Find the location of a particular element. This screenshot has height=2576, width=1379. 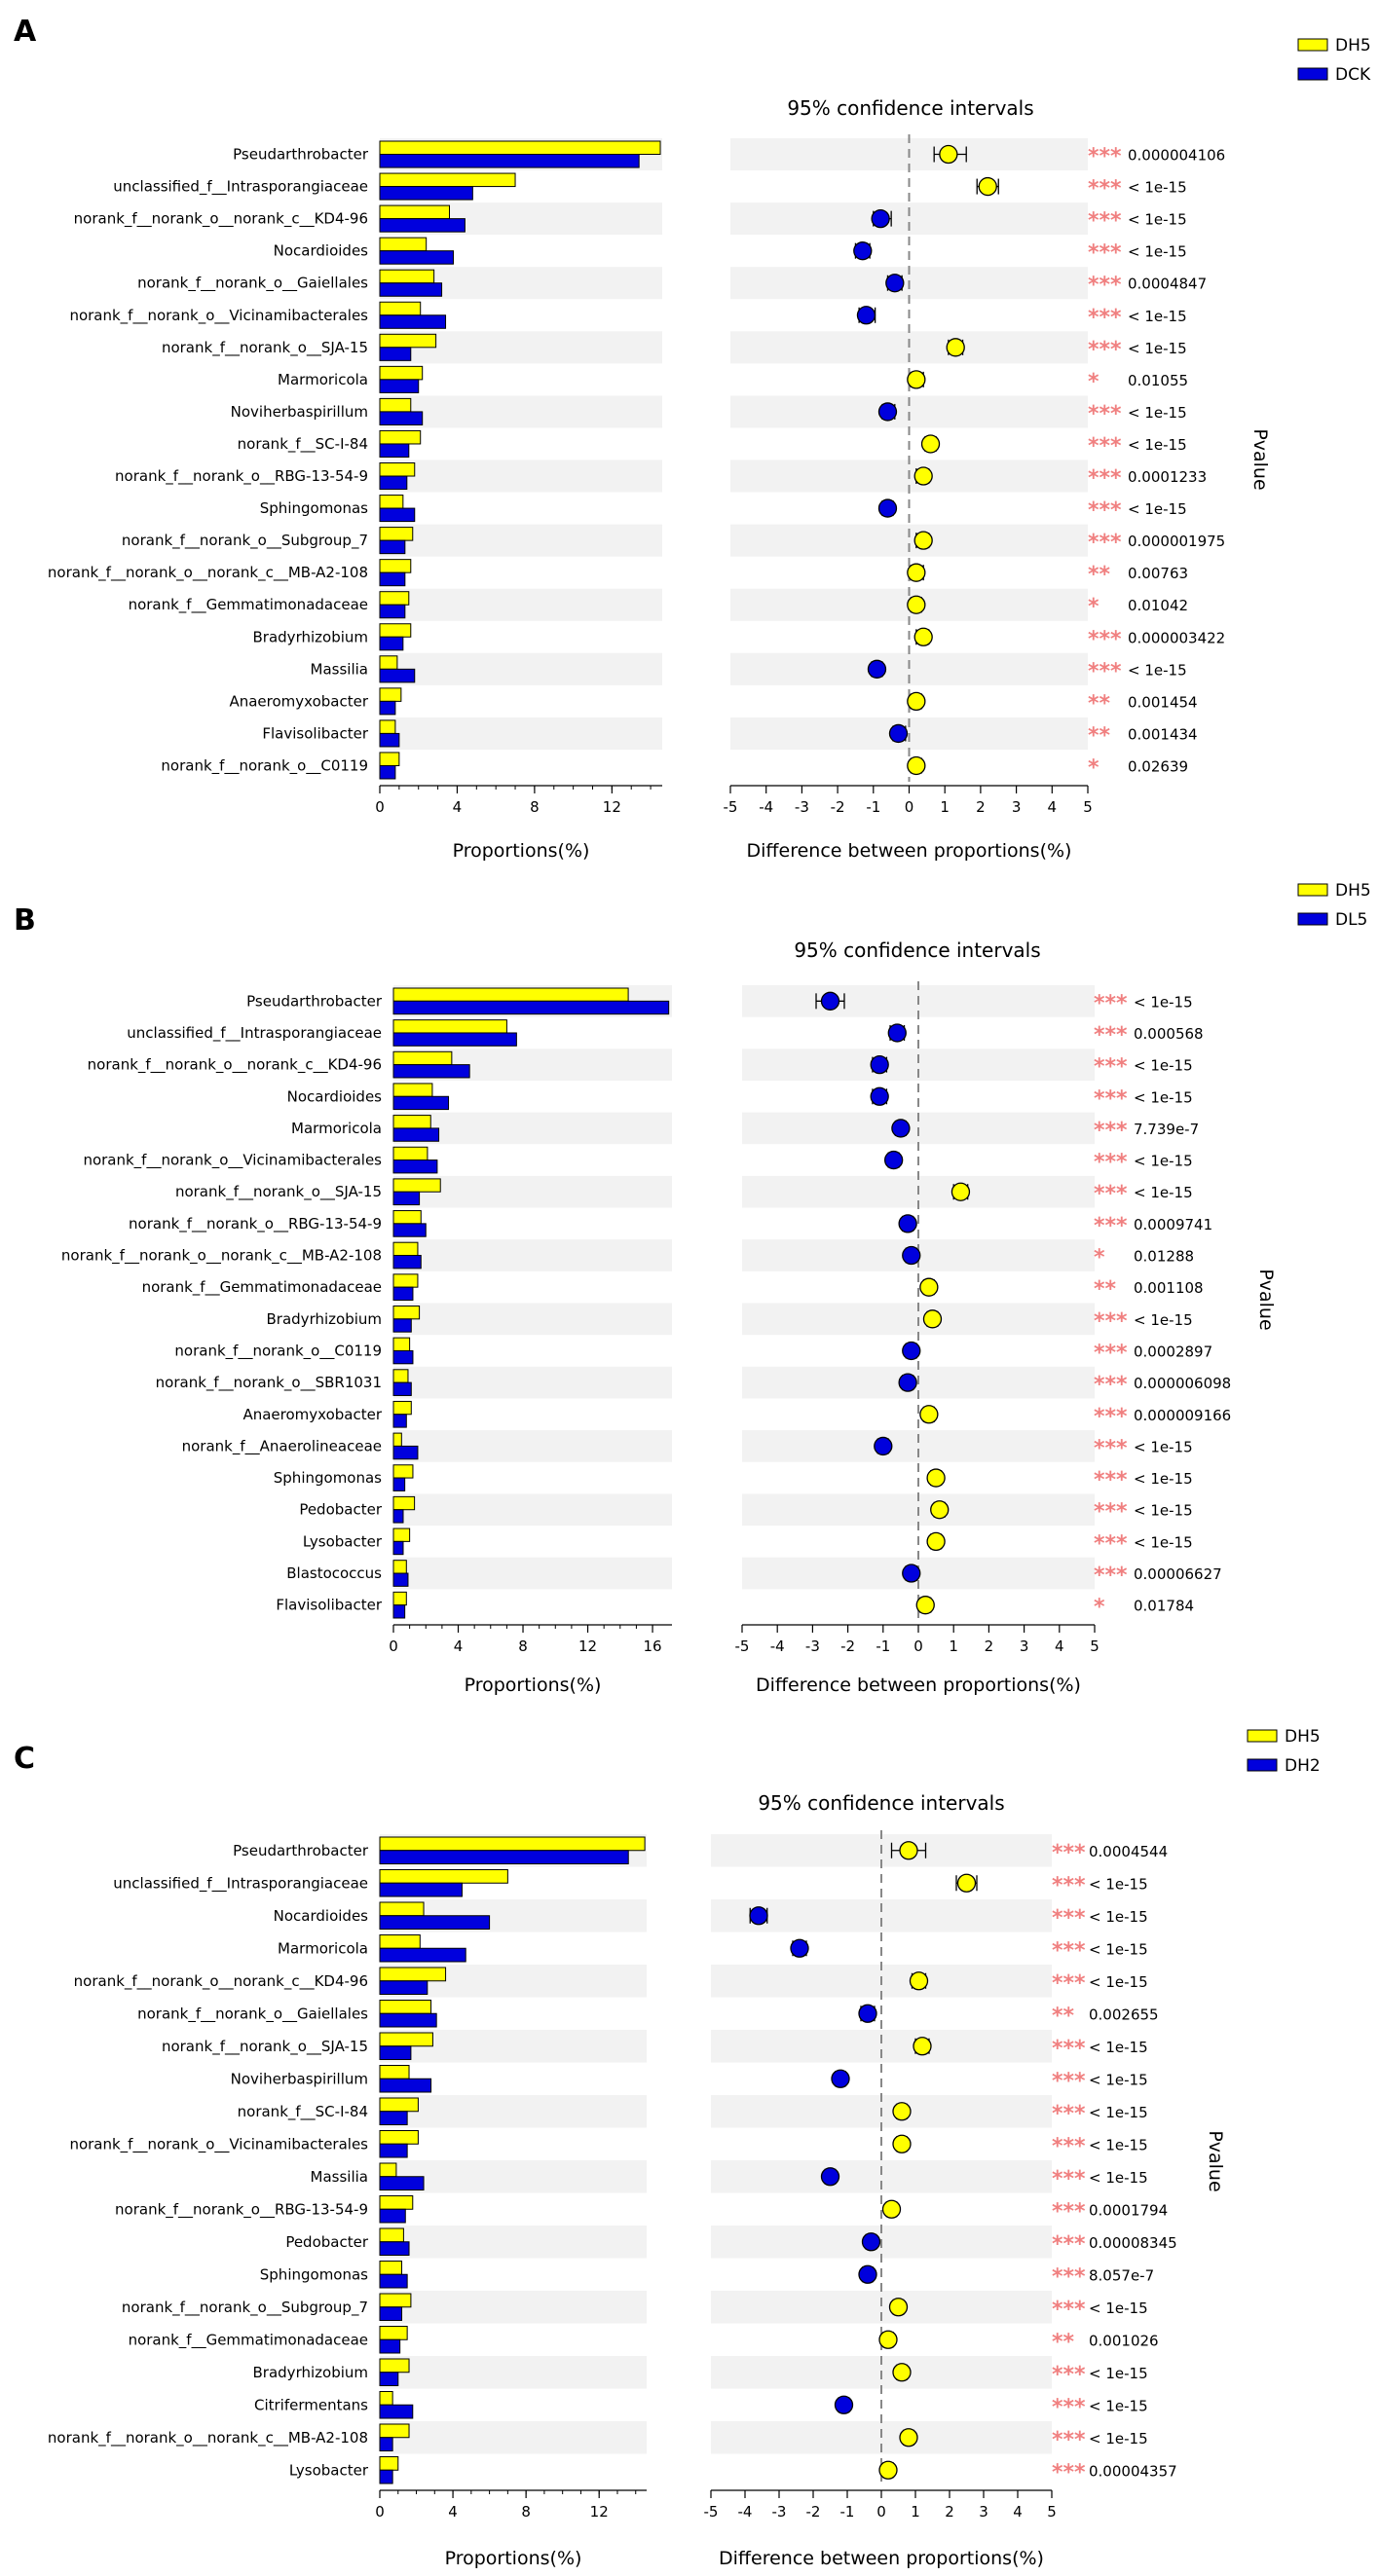

category-label: Citrifermentans is located at coordinates (311, 2404).